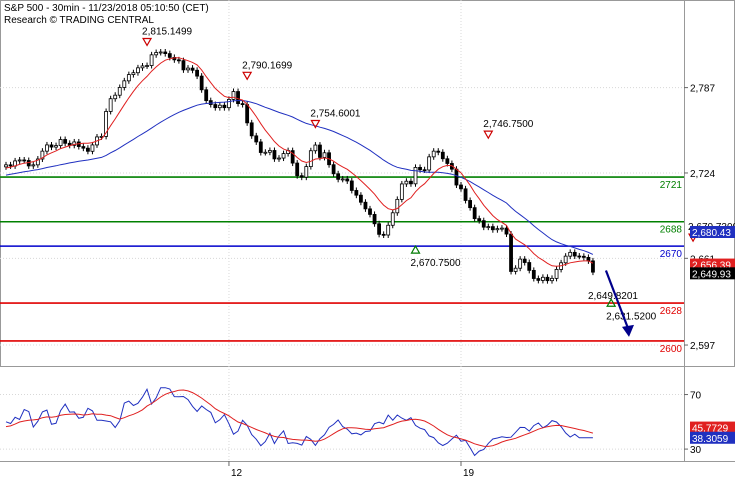 The height and width of the screenshot is (480, 735). Describe the element at coordinates (267, 65) in the screenshot. I see `peak-label: 2,790.1699` at that location.